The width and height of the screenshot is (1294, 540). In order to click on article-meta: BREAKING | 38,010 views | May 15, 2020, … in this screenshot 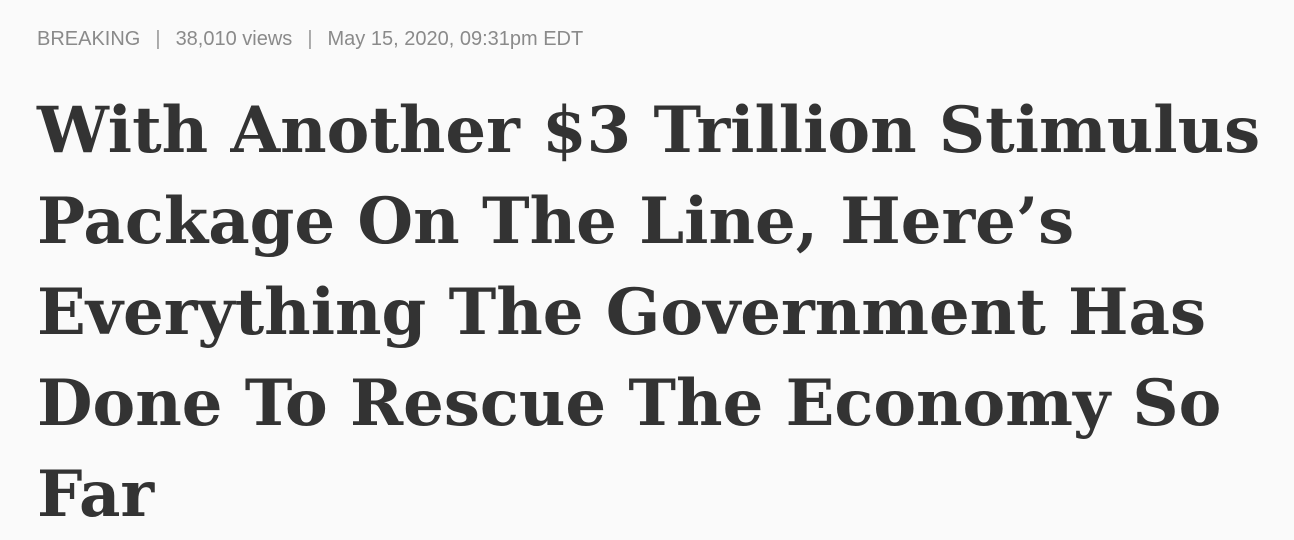, I will do `click(310, 39)`.